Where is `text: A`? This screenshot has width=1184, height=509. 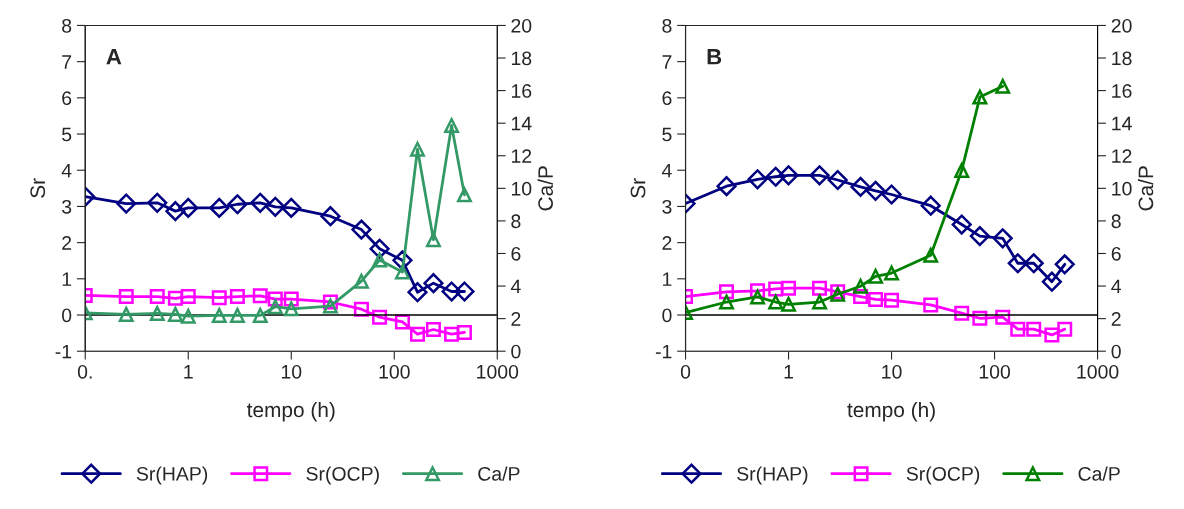 text: A is located at coordinates (114, 57).